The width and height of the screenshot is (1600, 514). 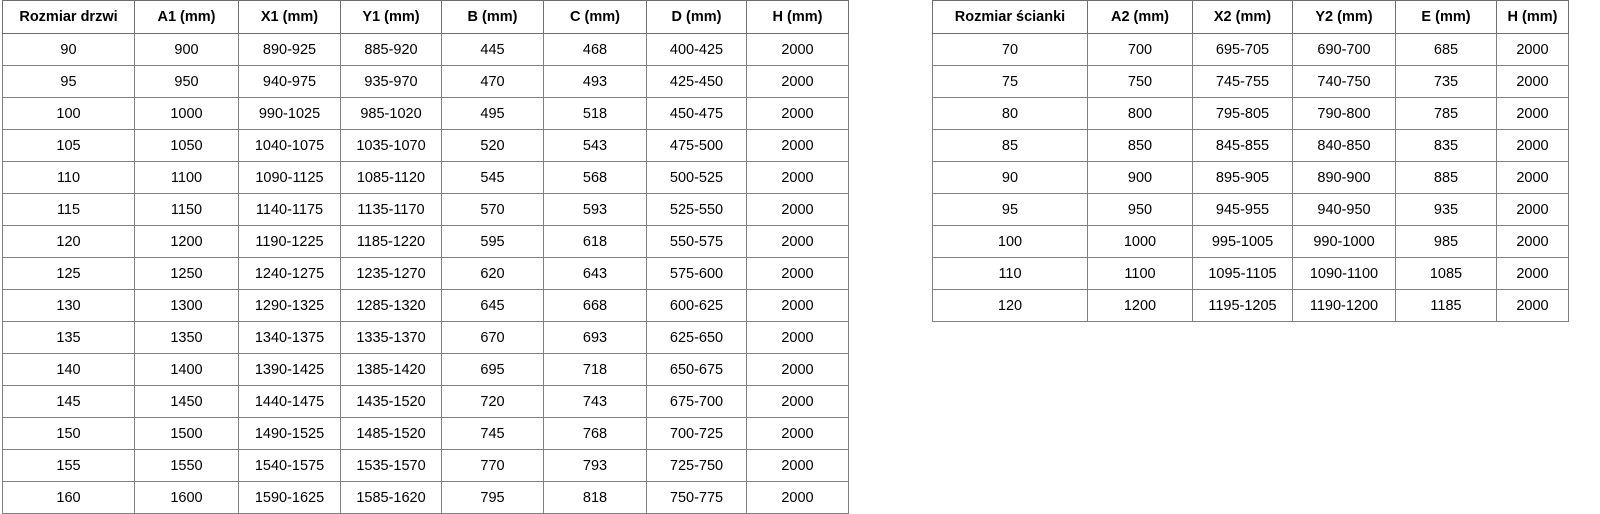 I want to click on cell-d: 700-725, so click(x=696, y=433).